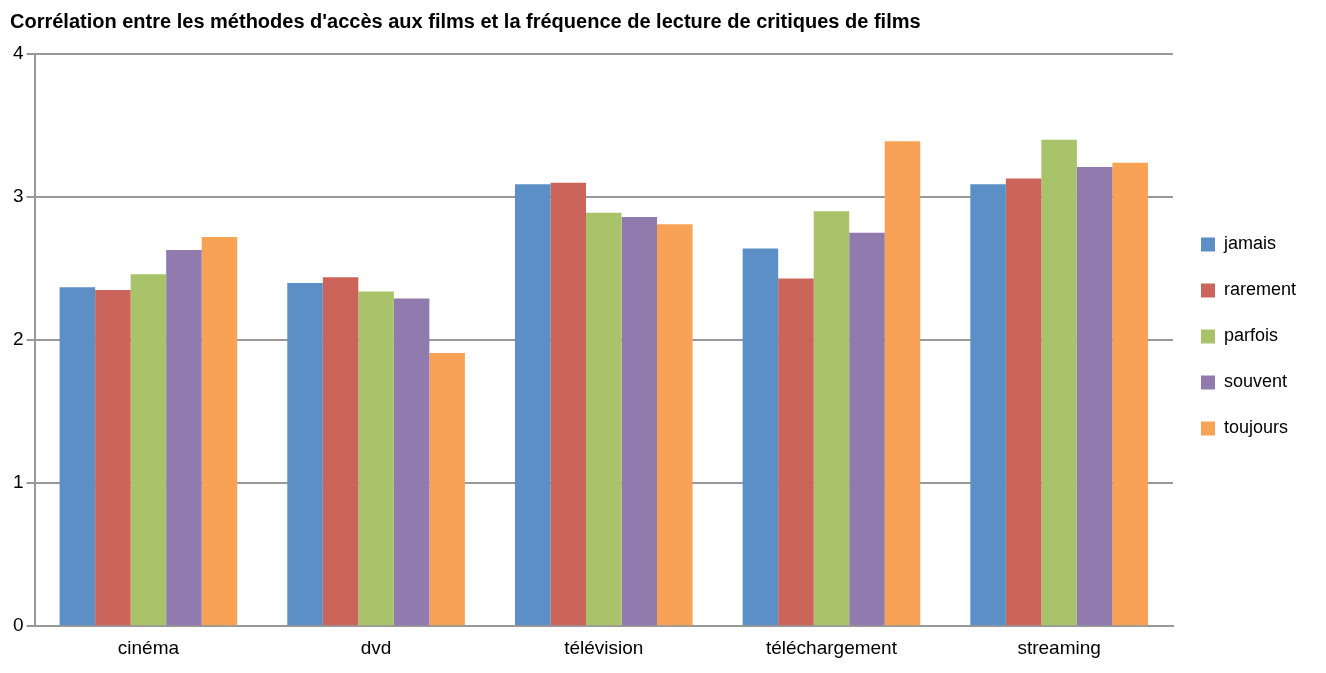 This screenshot has height=673, width=1326. What do you see at coordinates (376, 647) in the screenshot?
I see `x-tick-label: dvd` at bounding box center [376, 647].